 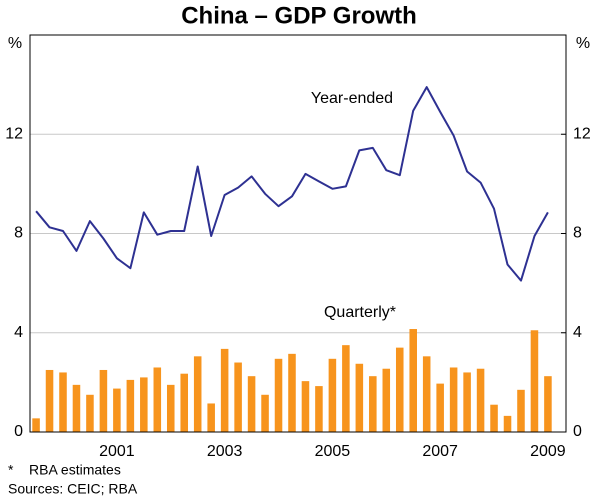 I want to click on series-label: Quarterly*, so click(x=360, y=312).